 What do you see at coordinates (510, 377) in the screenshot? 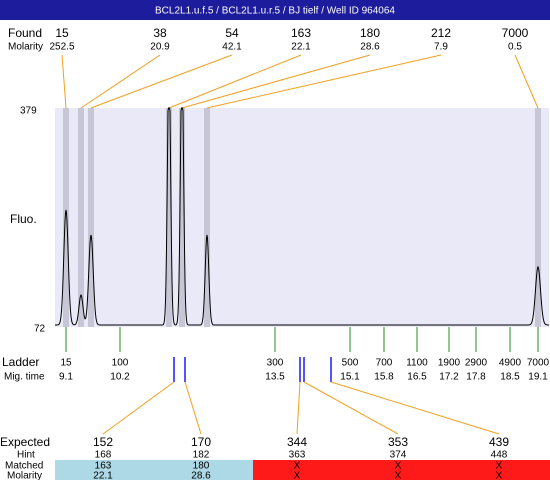
I see `ladder-time: 18.5` at bounding box center [510, 377].